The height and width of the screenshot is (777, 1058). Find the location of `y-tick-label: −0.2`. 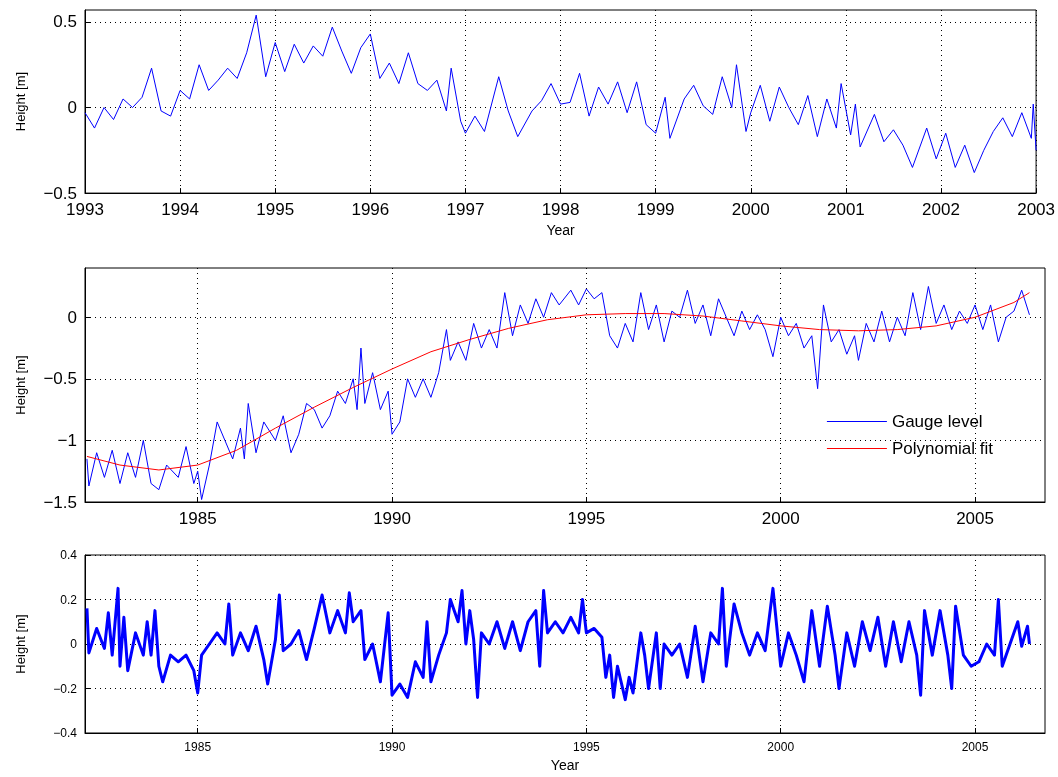

y-tick-label: −0.2 is located at coordinates (65, 688).